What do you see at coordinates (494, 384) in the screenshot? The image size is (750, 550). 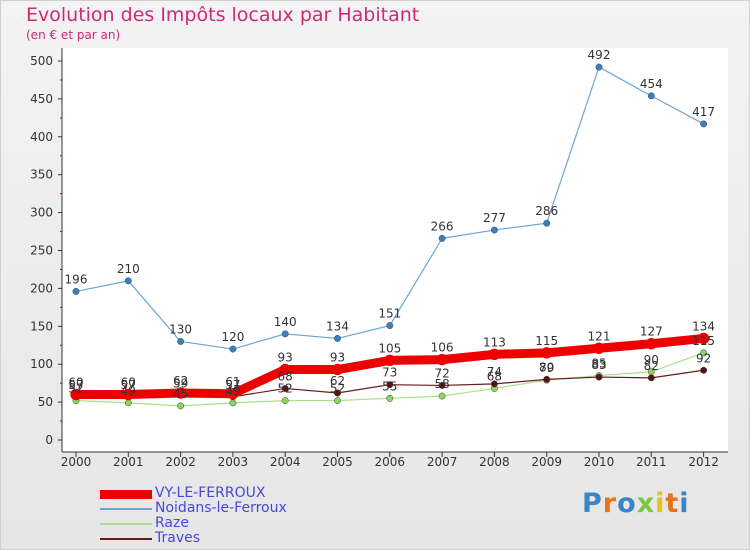 I see `data-point-Traves-2008` at bounding box center [494, 384].